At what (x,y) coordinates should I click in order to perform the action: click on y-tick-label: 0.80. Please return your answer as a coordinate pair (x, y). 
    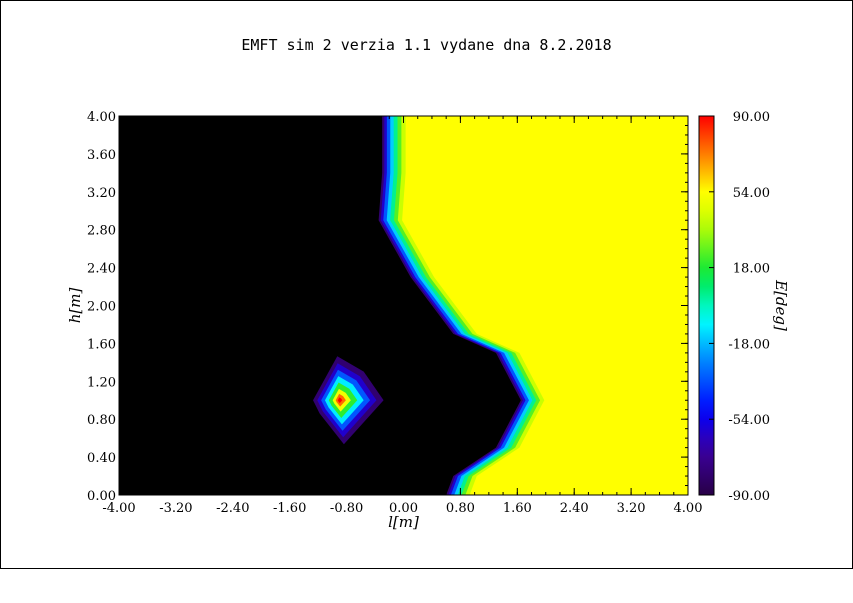
    Looking at the image, I should click on (101, 420).